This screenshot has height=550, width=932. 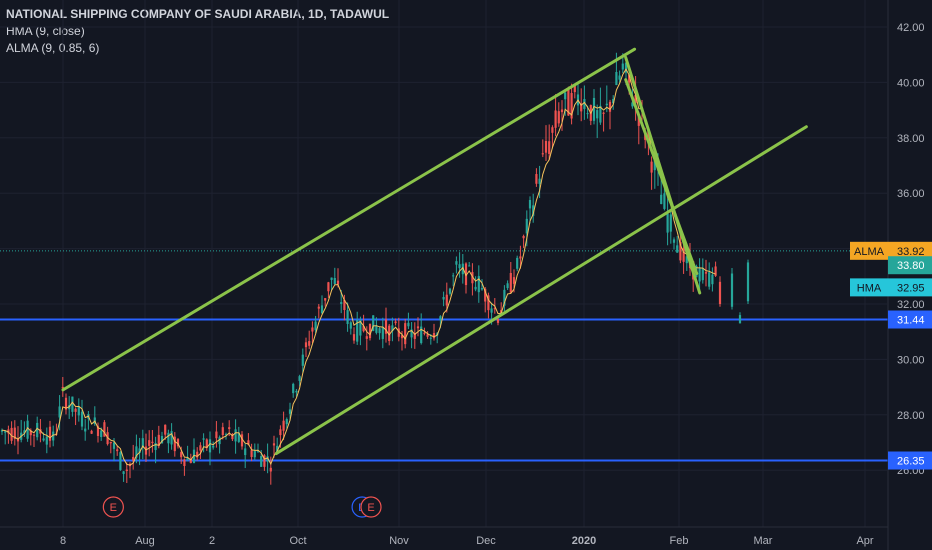 I want to click on x-tick-label: Oct, so click(x=297, y=541).